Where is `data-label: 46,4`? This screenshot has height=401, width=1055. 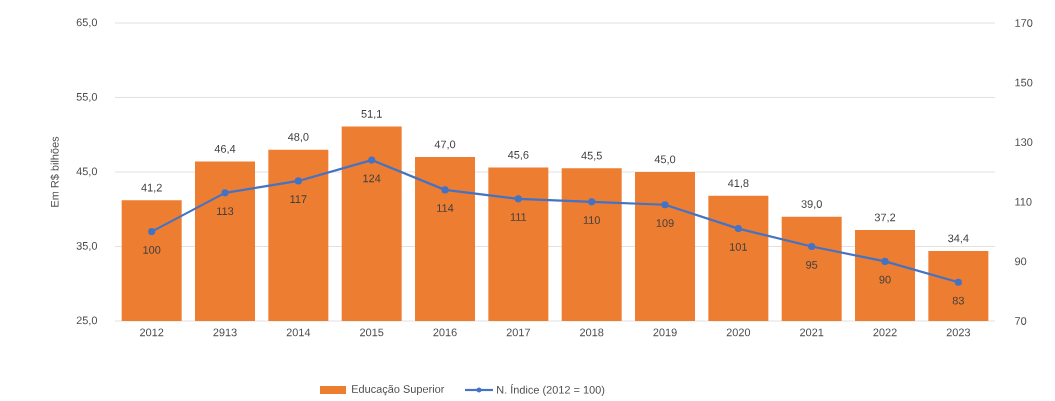 data-label: 46,4 is located at coordinates (225, 150).